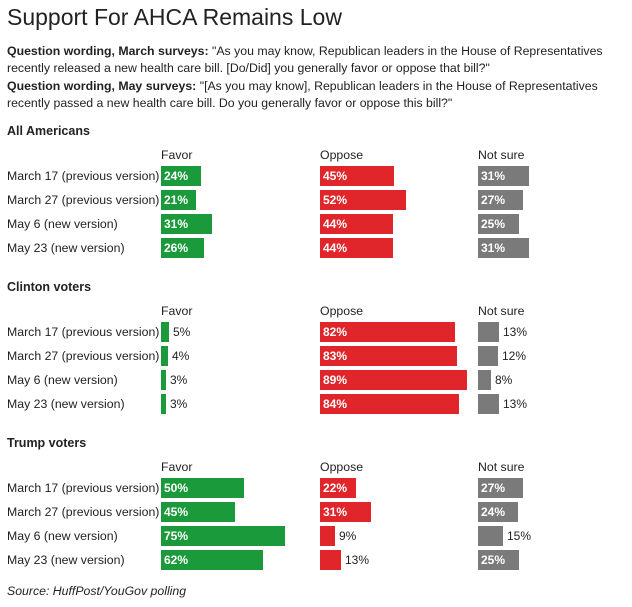  What do you see at coordinates (47, 443) in the screenshot?
I see `group-title: Trump voters` at bounding box center [47, 443].